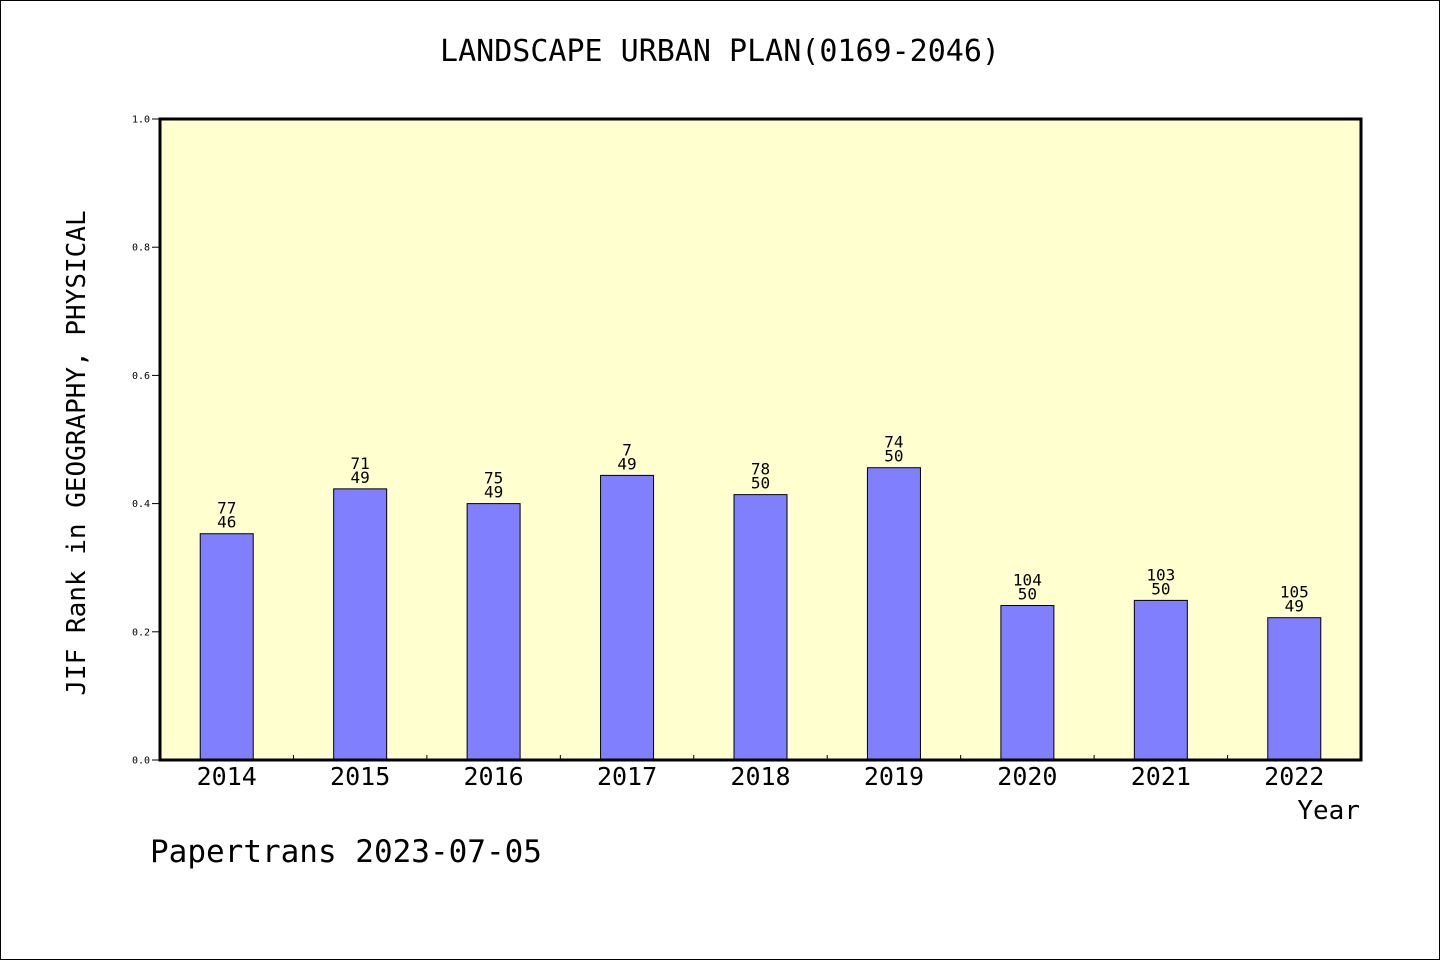 The image size is (1440, 960). Describe the element at coordinates (226, 522) in the screenshot. I see `bar-label-total: 46` at that location.